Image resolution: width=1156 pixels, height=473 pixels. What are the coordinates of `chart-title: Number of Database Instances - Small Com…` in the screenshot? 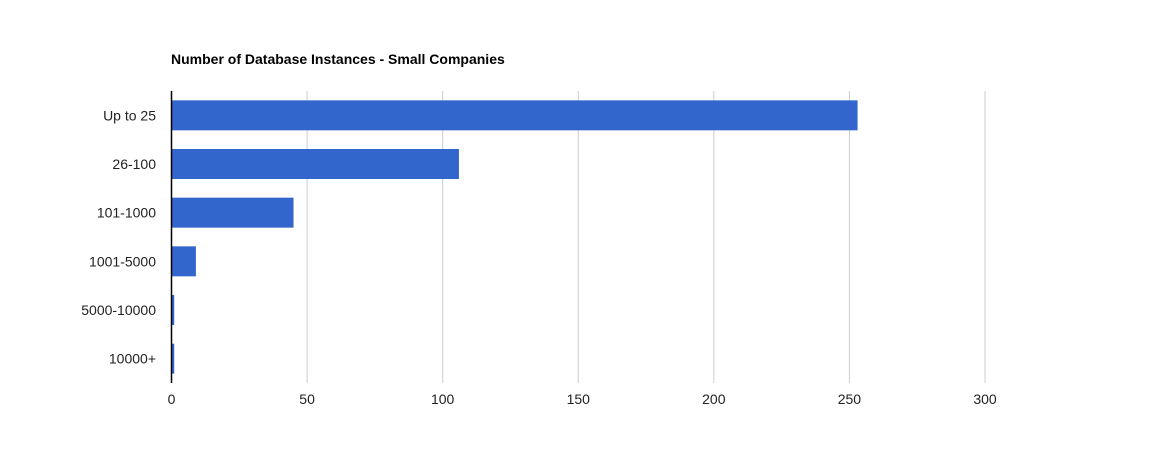 It's located at (338, 59).